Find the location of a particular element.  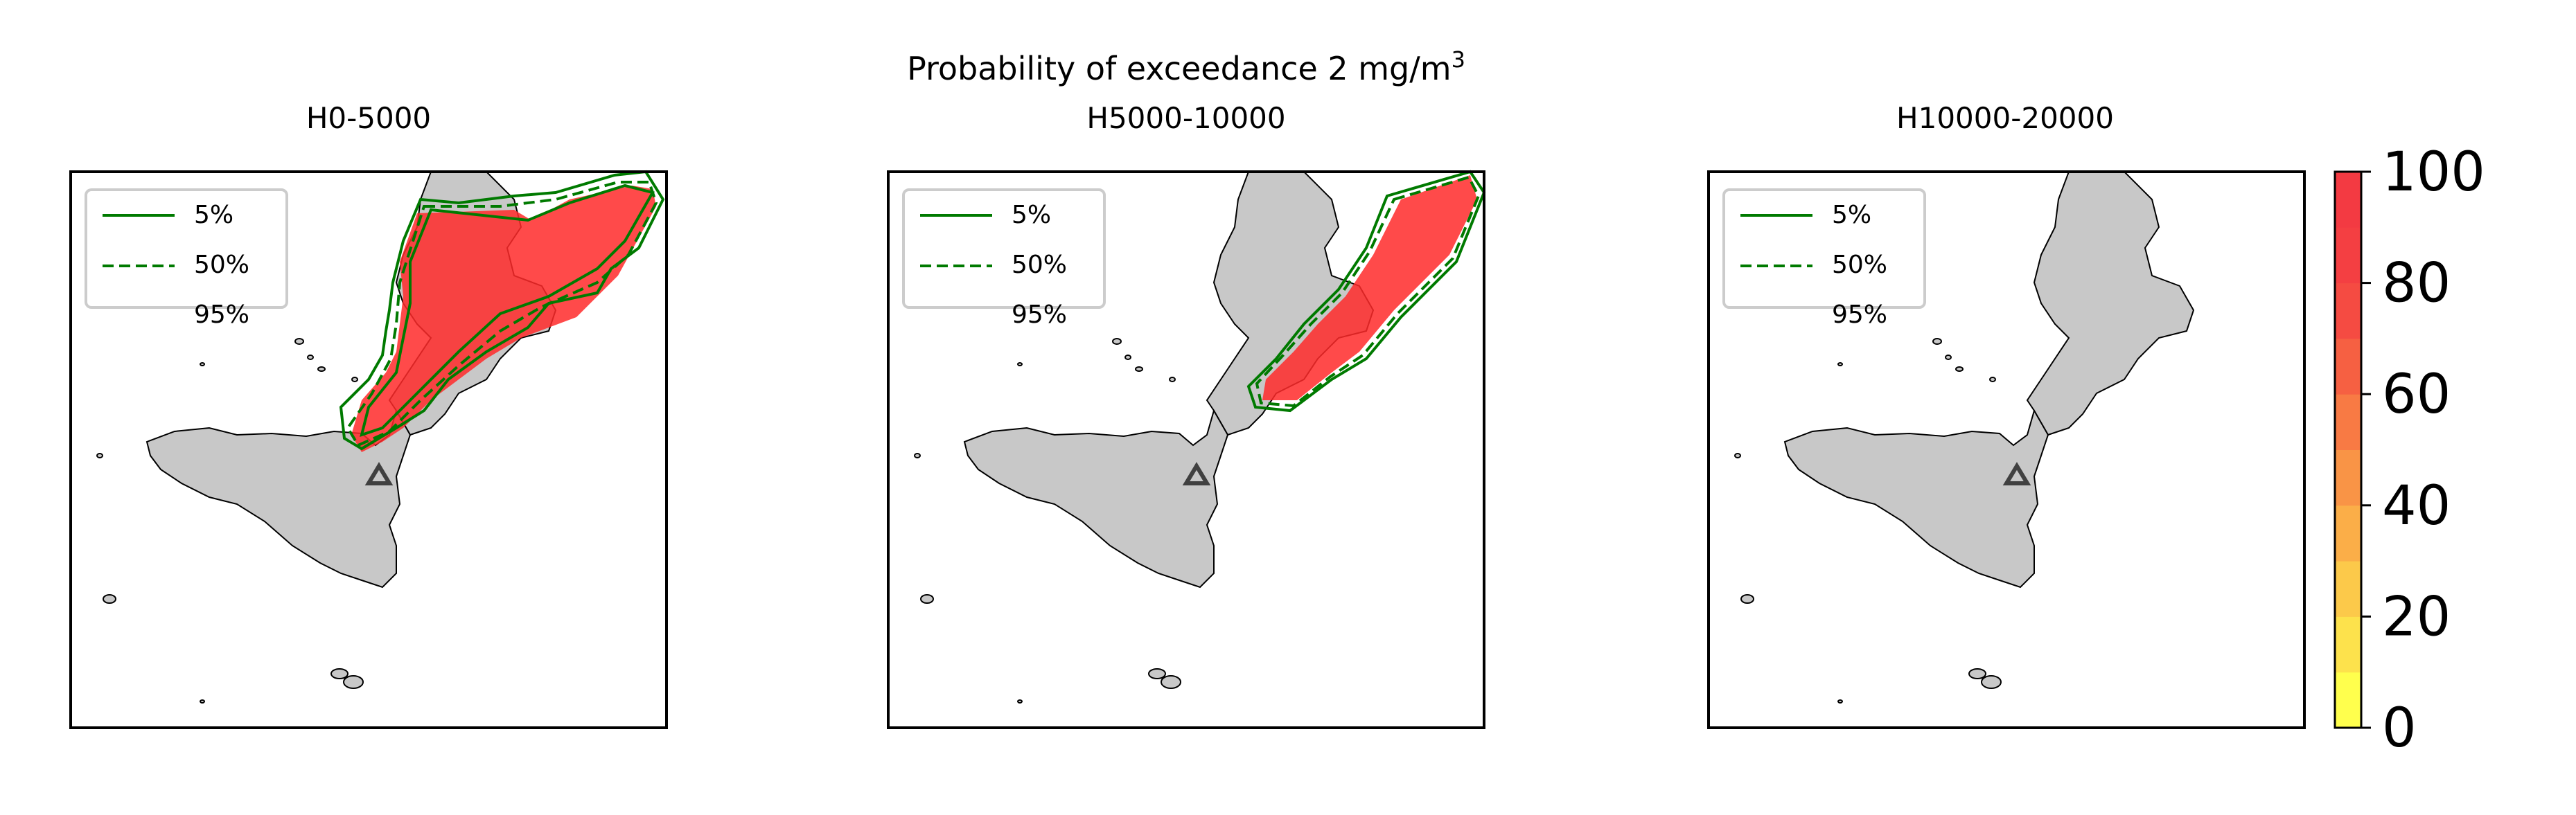

colorbar-frame is located at coordinates (2348, 449).